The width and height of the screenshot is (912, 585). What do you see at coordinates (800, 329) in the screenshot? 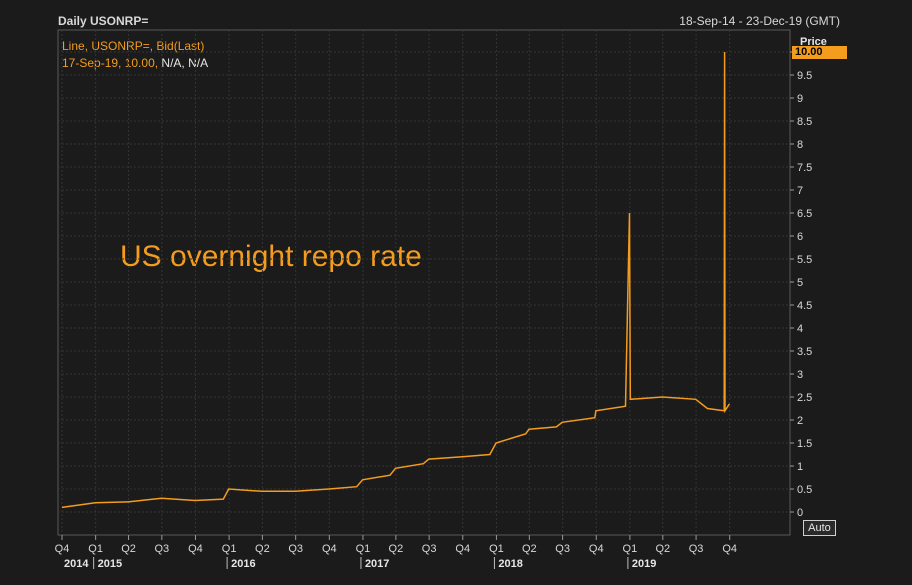
I see `y-tick-label: 4` at bounding box center [800, 329].